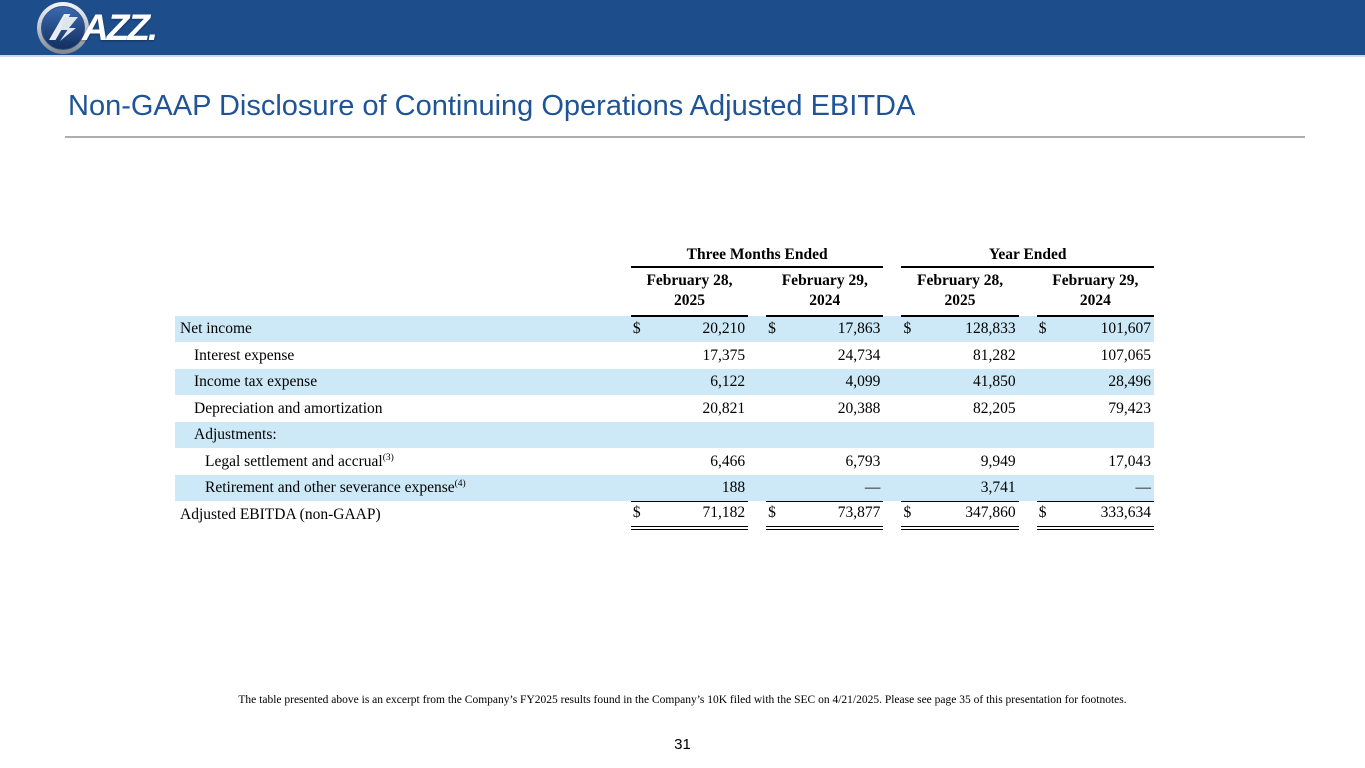 This screenshot has height=768, width=1365. What do you see at coordinates (288, 408) in the screenshot?
I see `row-label: Depreciation and amortization` at bounding box center [288, 408].